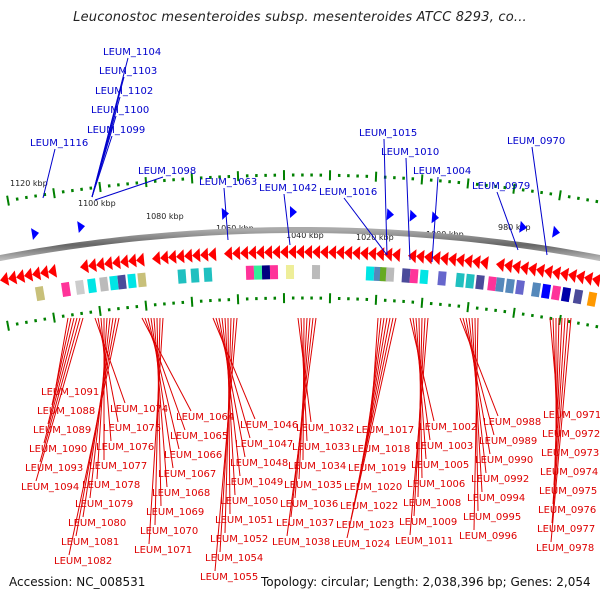  Describe the element at coordinates (424, 541) in the screenshot. I see `reverse-gene-label: LEUM_1011` at that location.